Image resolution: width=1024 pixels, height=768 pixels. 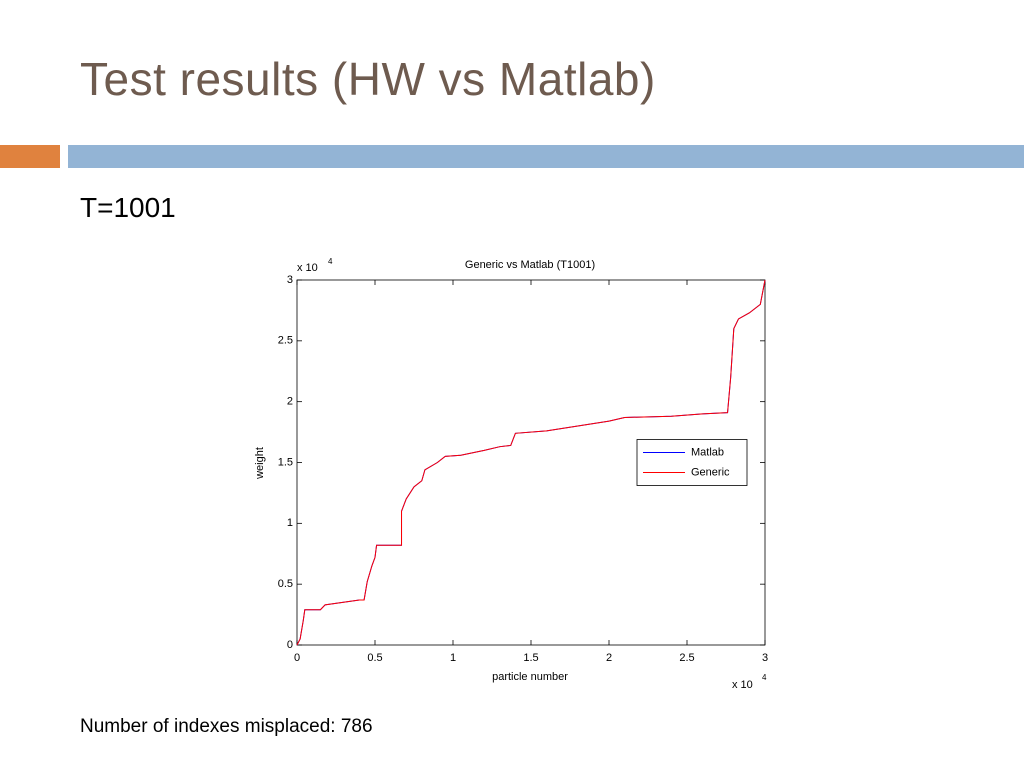 I want to click on x-tick-label: 0.5, so click(x=374, y=658).